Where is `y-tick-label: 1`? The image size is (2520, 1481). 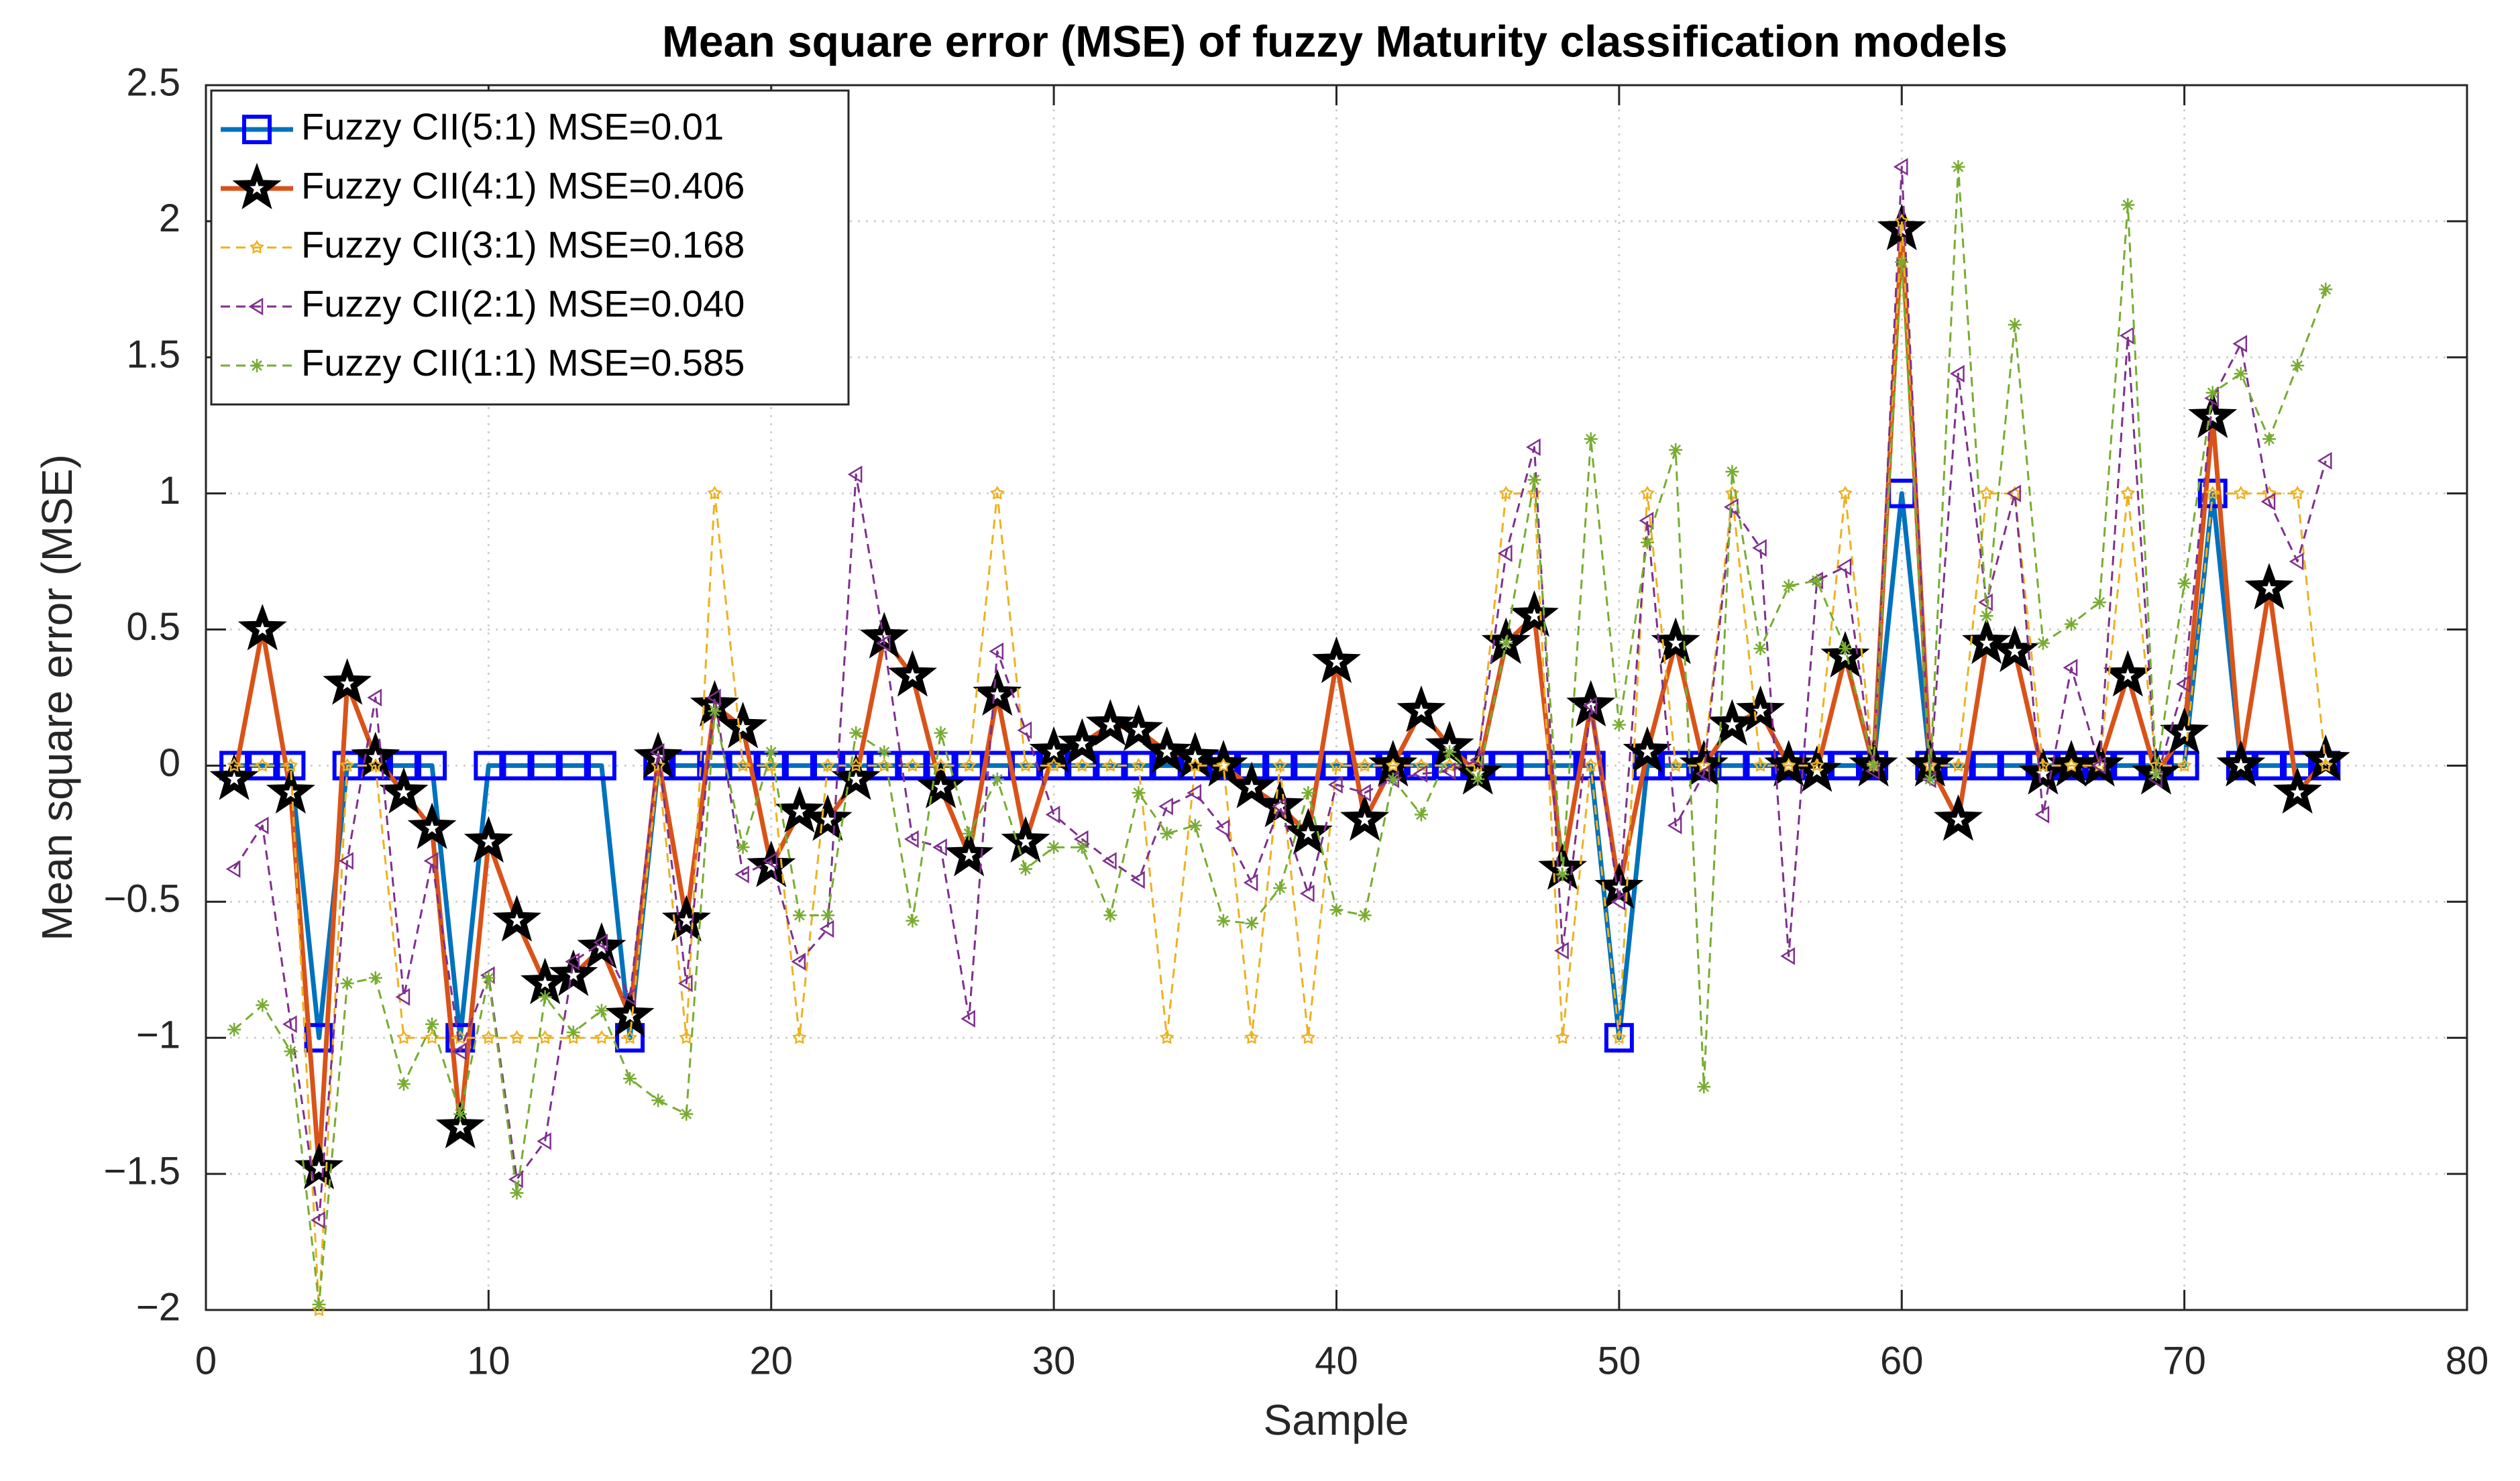 y-tick-label: 1 is located at coordinates (169, 490).